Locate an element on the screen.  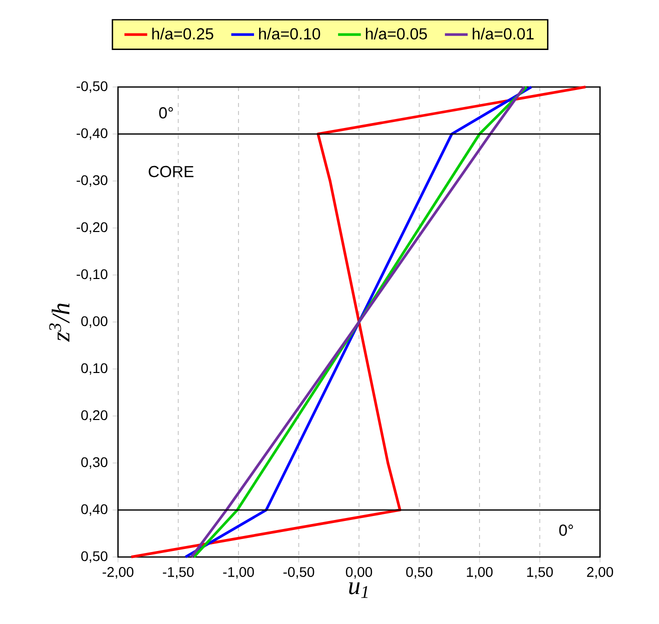
annotation: CORE is located at coordinates (171, 172).